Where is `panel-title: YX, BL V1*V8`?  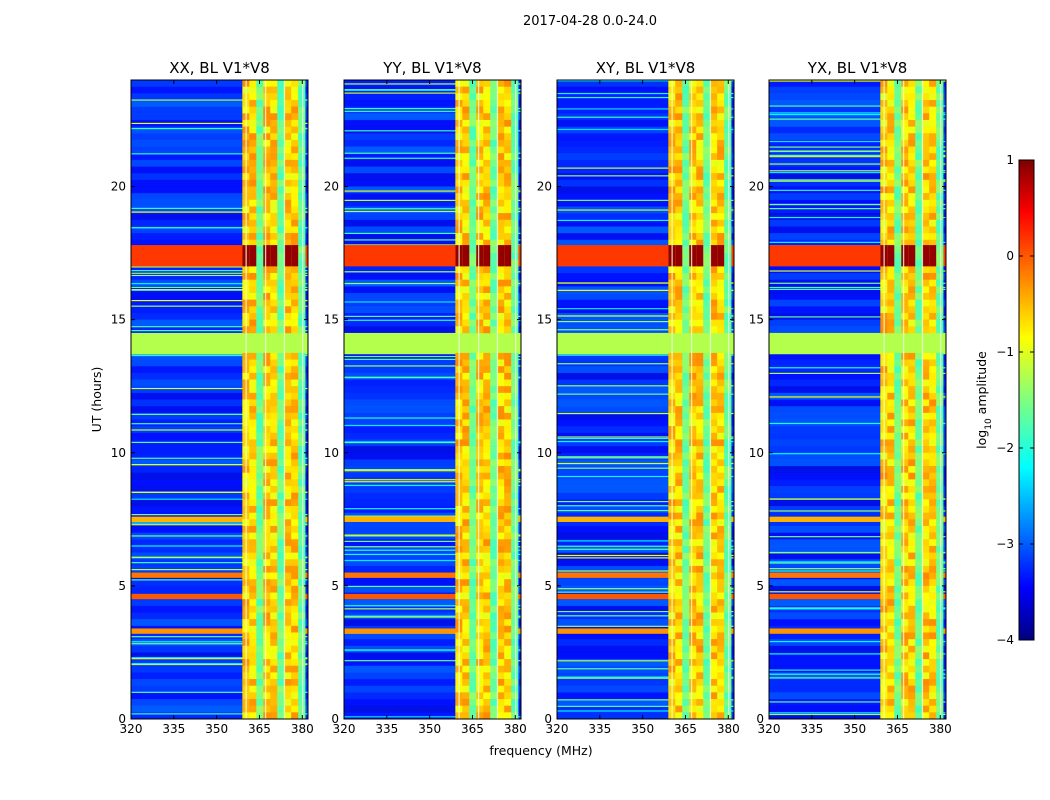 panel-title: YX, BL V1*V8 is located at coordinates (857, 68).